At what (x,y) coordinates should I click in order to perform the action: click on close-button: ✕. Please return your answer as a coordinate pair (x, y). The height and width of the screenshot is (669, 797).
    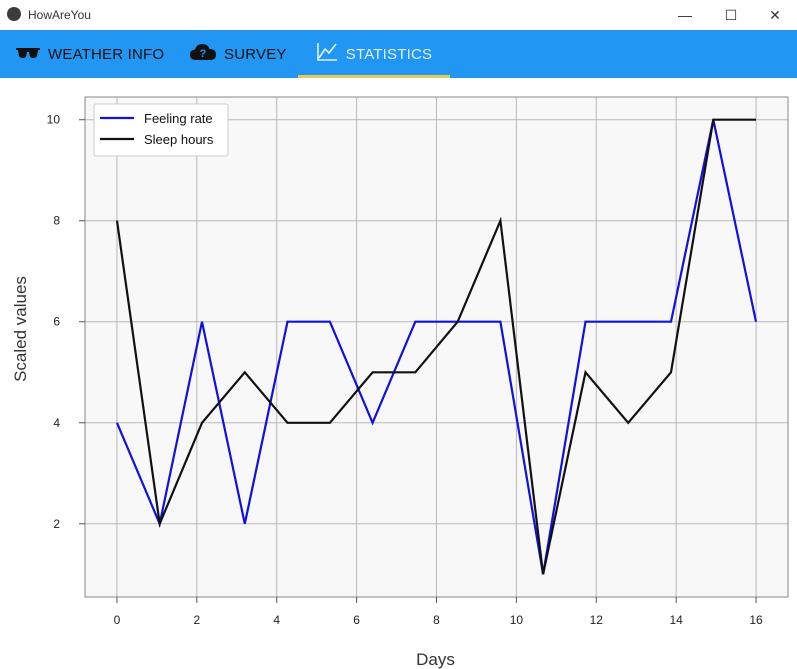
    Looking at the image, I should click on (775, 14).